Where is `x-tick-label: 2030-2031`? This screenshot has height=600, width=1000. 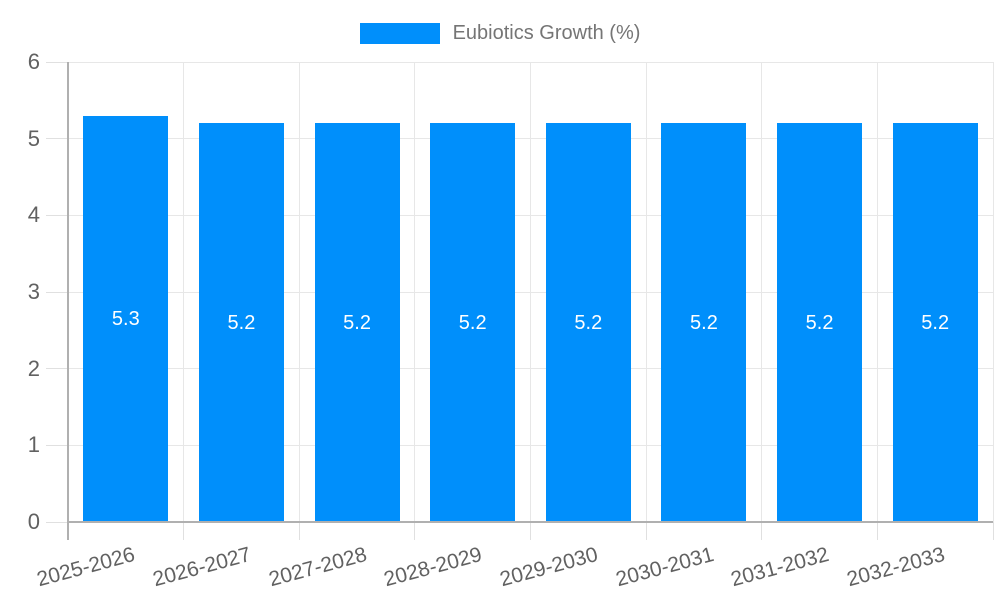 x-tick-label: 2030-2031 is located at coordinates (664, 567).